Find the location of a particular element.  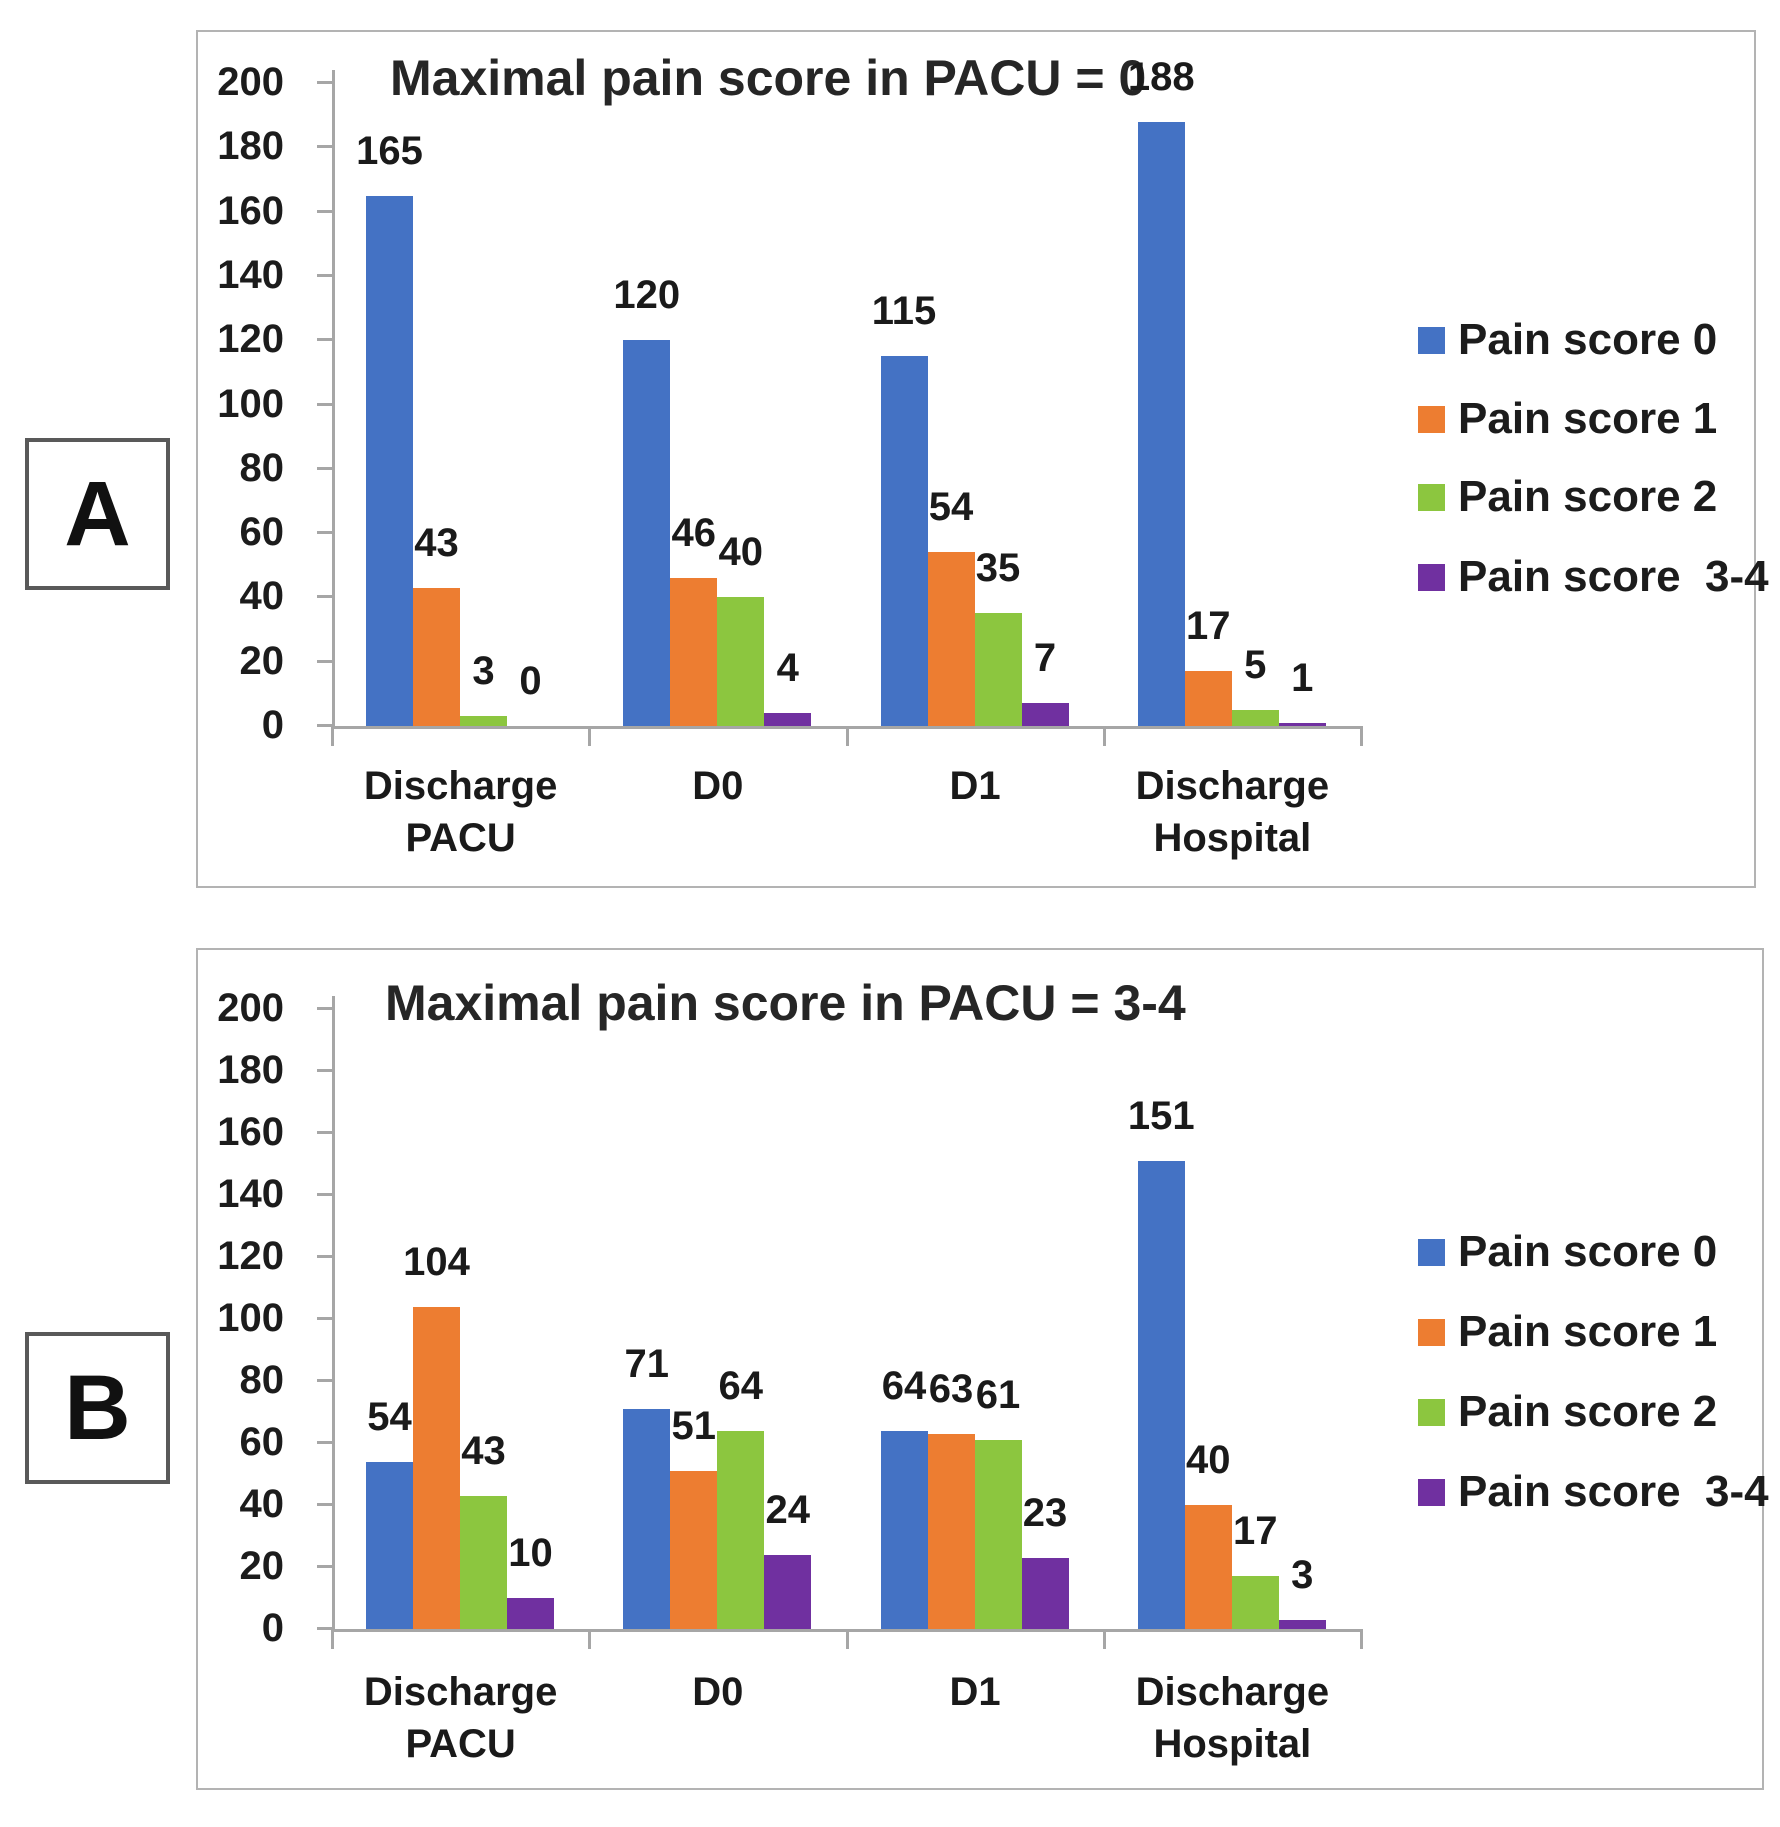

bar-value-label: 104 is located at coordinates (436, 1261).